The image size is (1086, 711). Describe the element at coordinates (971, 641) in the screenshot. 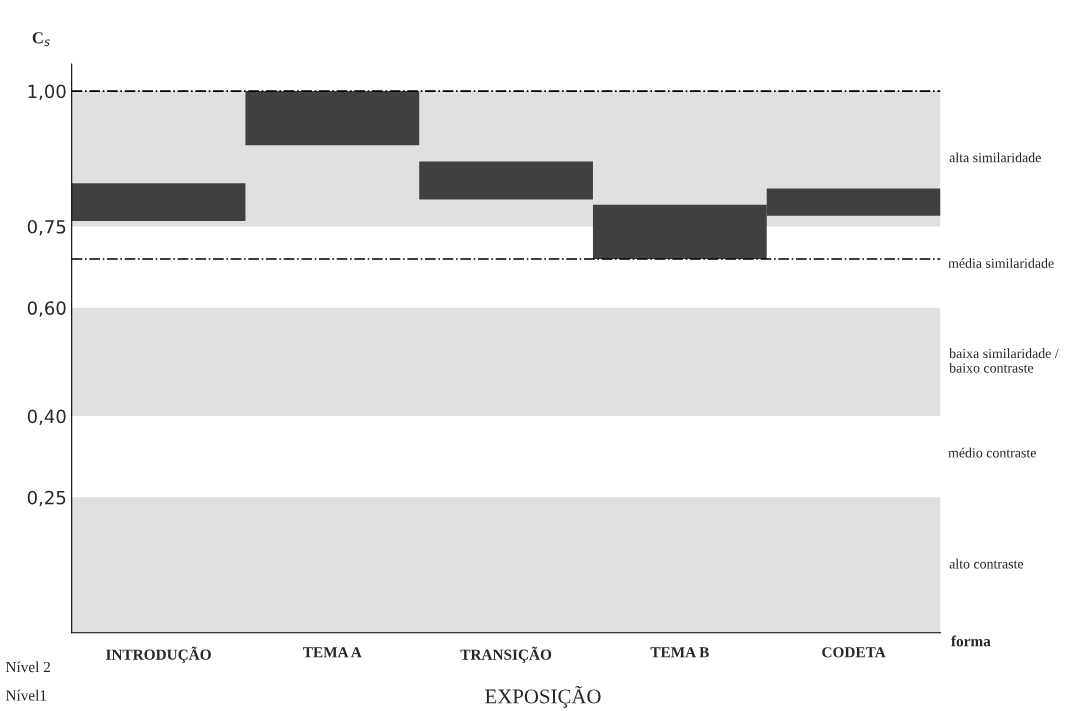

I see `x-axis-title: forma` at that location.